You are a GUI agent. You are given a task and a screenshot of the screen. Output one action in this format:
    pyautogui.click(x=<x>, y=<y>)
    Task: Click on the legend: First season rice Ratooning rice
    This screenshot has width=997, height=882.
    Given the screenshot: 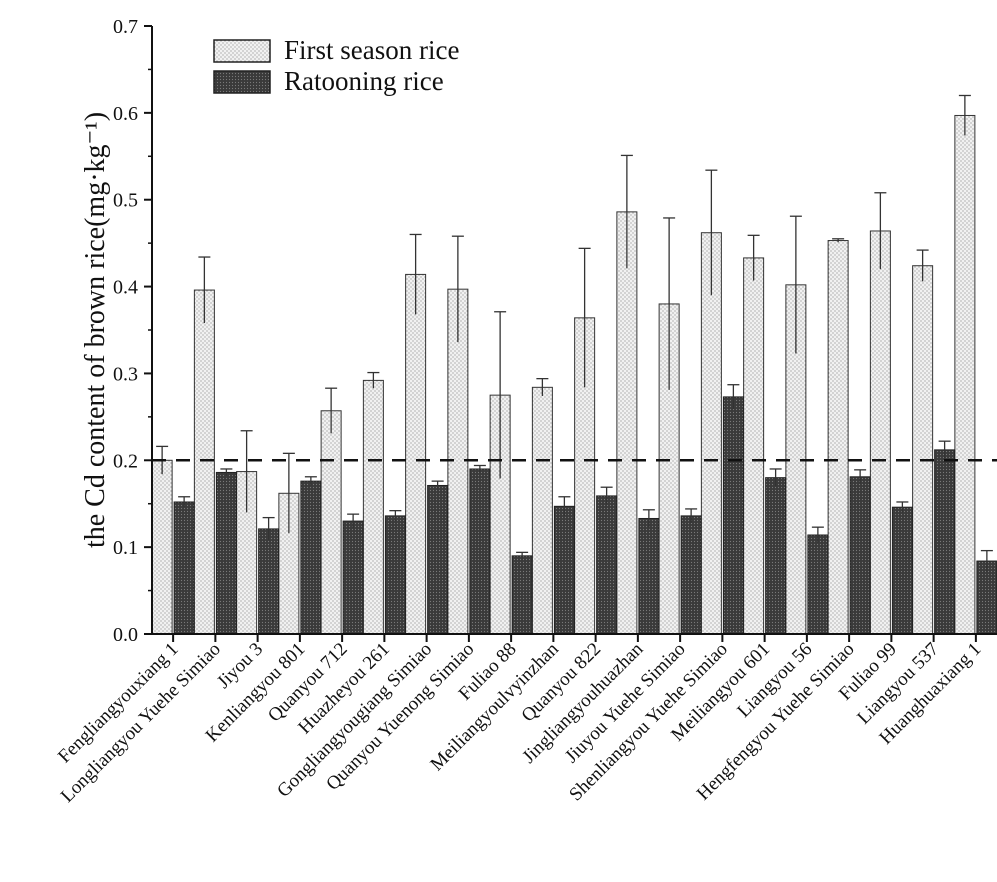 What is the action you would take?
    pyautogui.click(x=336, y=65)
    